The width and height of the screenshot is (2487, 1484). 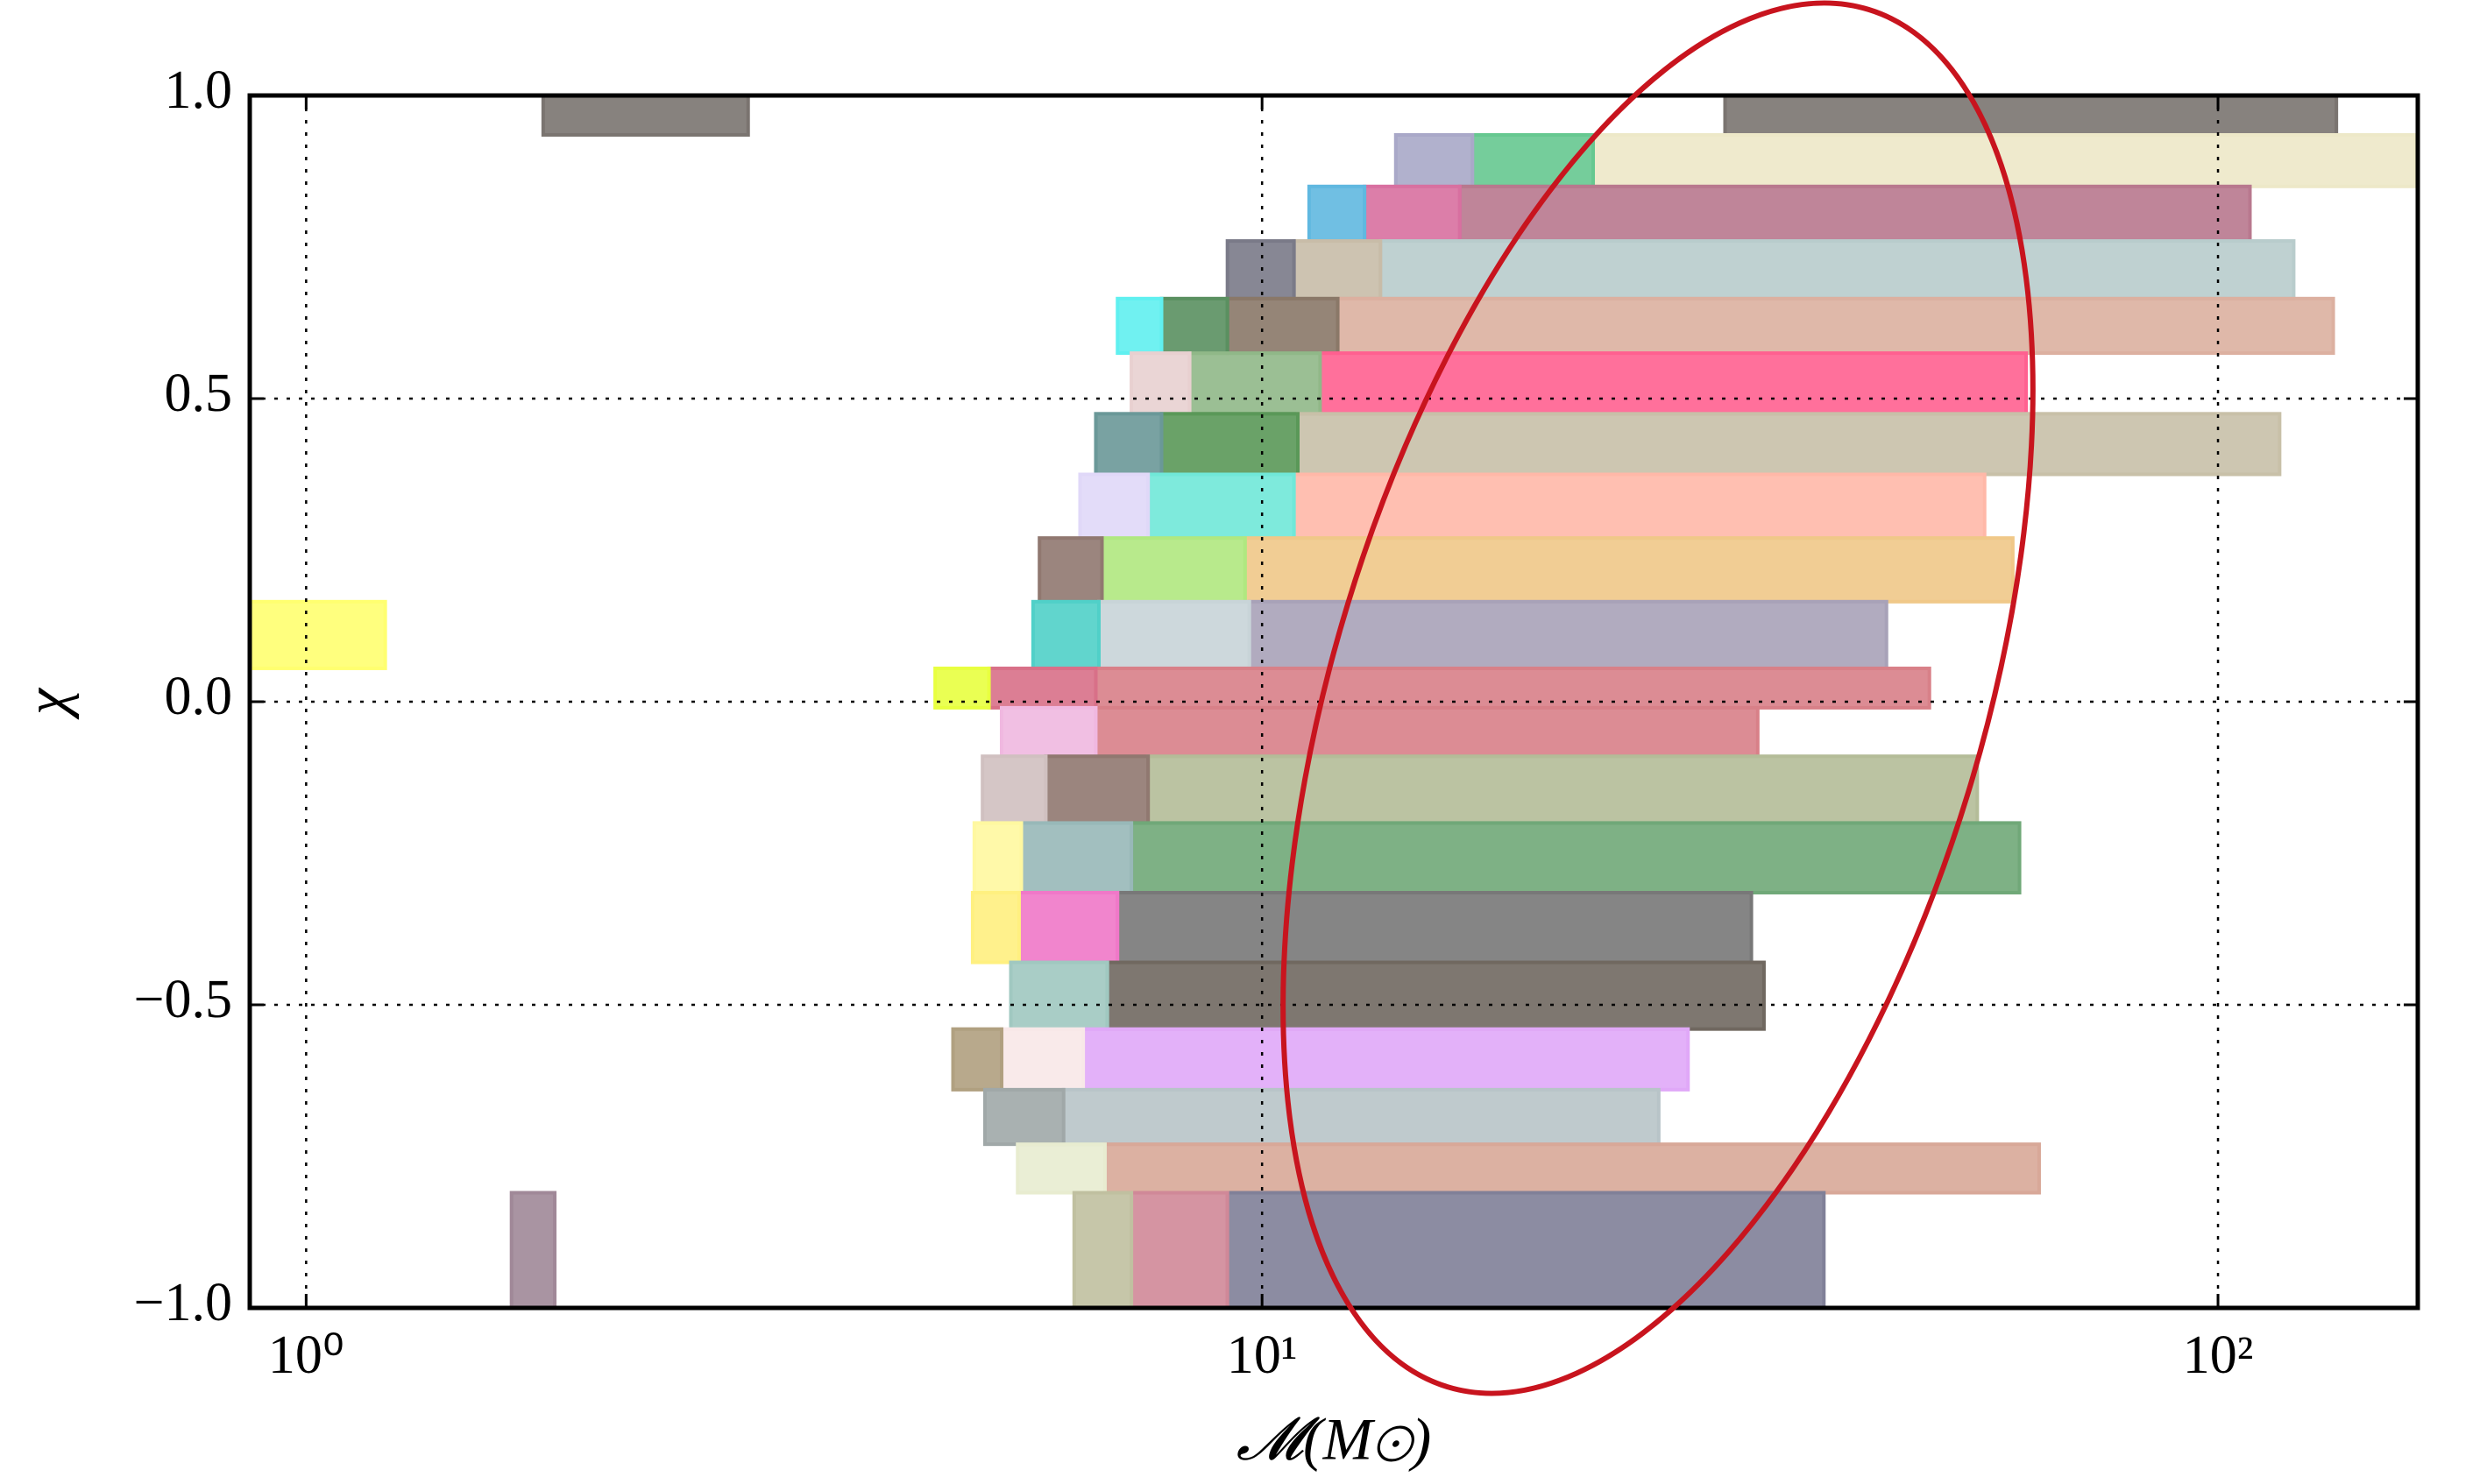 I want to click on x-tick-label: 10², so click(x=2218, y=1355).